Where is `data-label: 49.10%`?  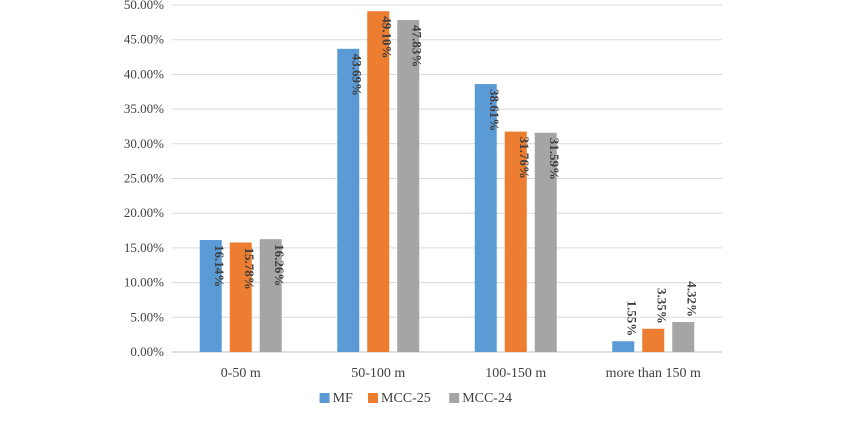 data-label: 49.10% is located at coordinates (386, 37).